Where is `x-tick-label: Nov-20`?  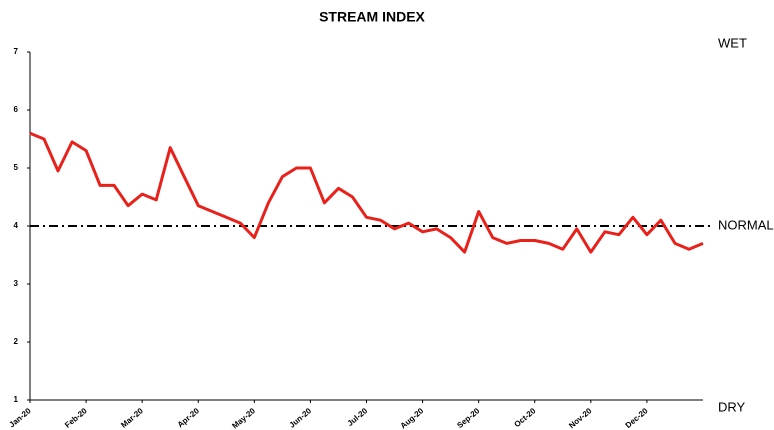 x-tick-label: Nov-20 is located at coordinates (580, 418).